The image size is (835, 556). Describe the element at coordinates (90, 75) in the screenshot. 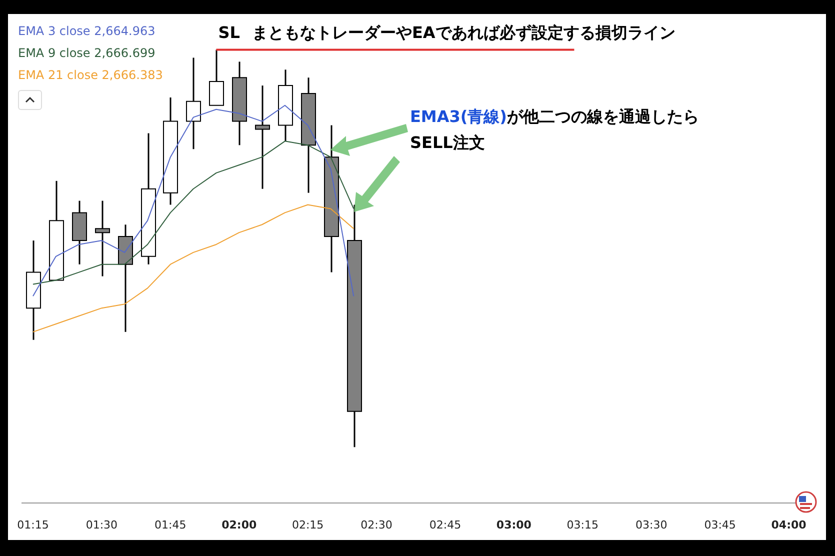

I see `text: EMA 21 close 2,666.383` at that location.